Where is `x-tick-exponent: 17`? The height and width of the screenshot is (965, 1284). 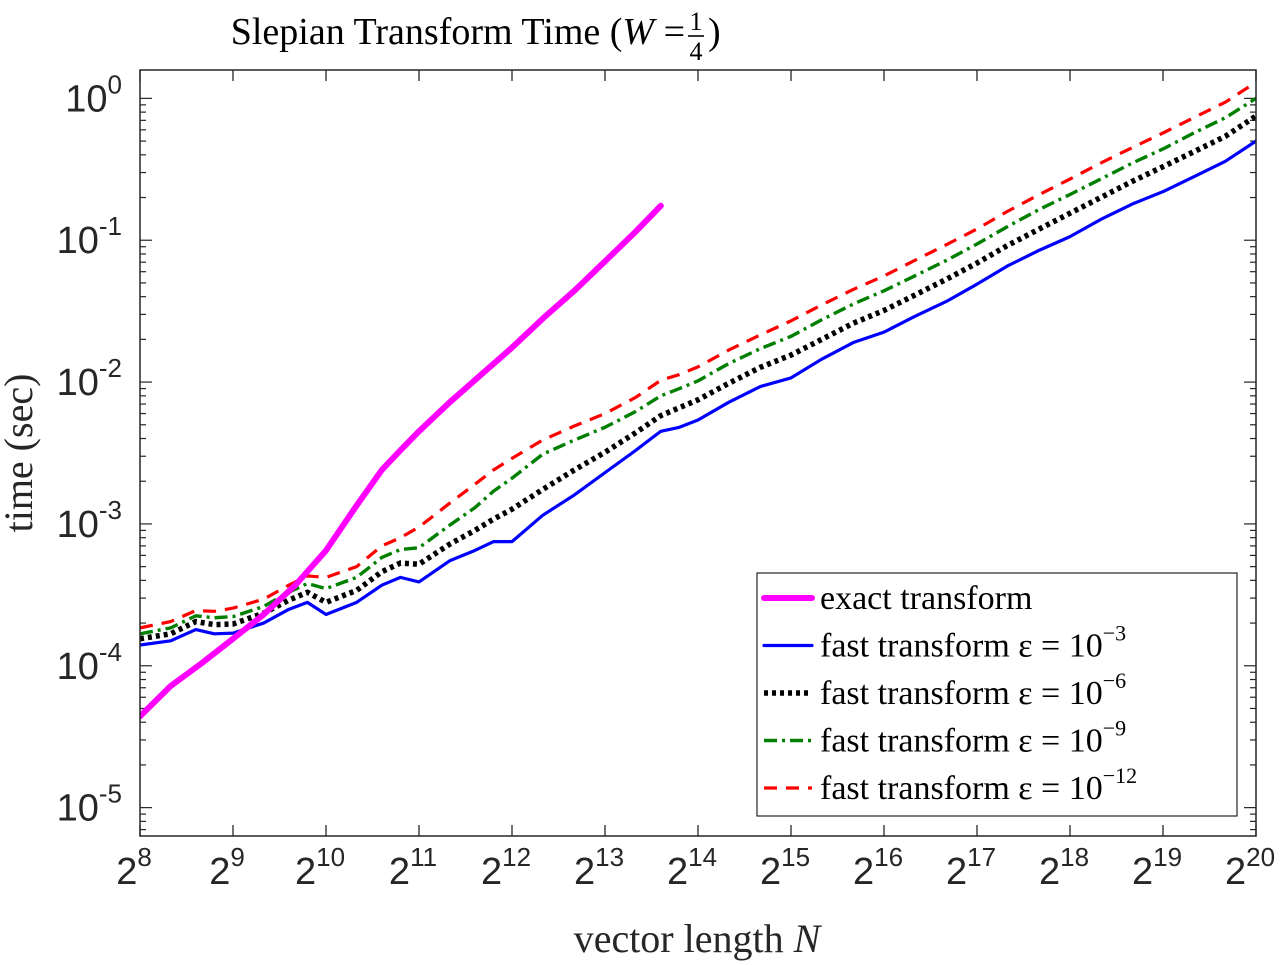 x-tick-exponent: 17 is located at coordinates (981, 857).